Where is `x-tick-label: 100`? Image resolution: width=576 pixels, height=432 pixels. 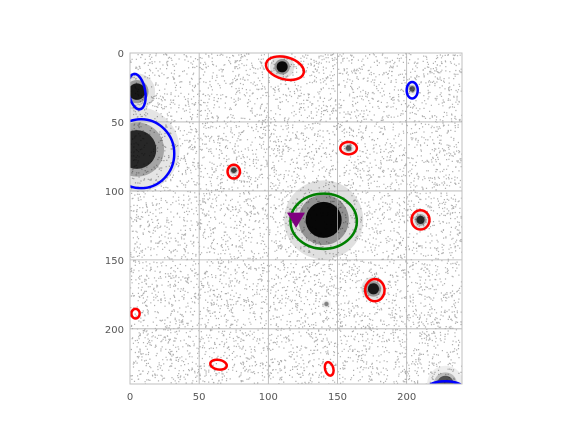
x-tick-label: 100 is located at coordinates (268, 397).